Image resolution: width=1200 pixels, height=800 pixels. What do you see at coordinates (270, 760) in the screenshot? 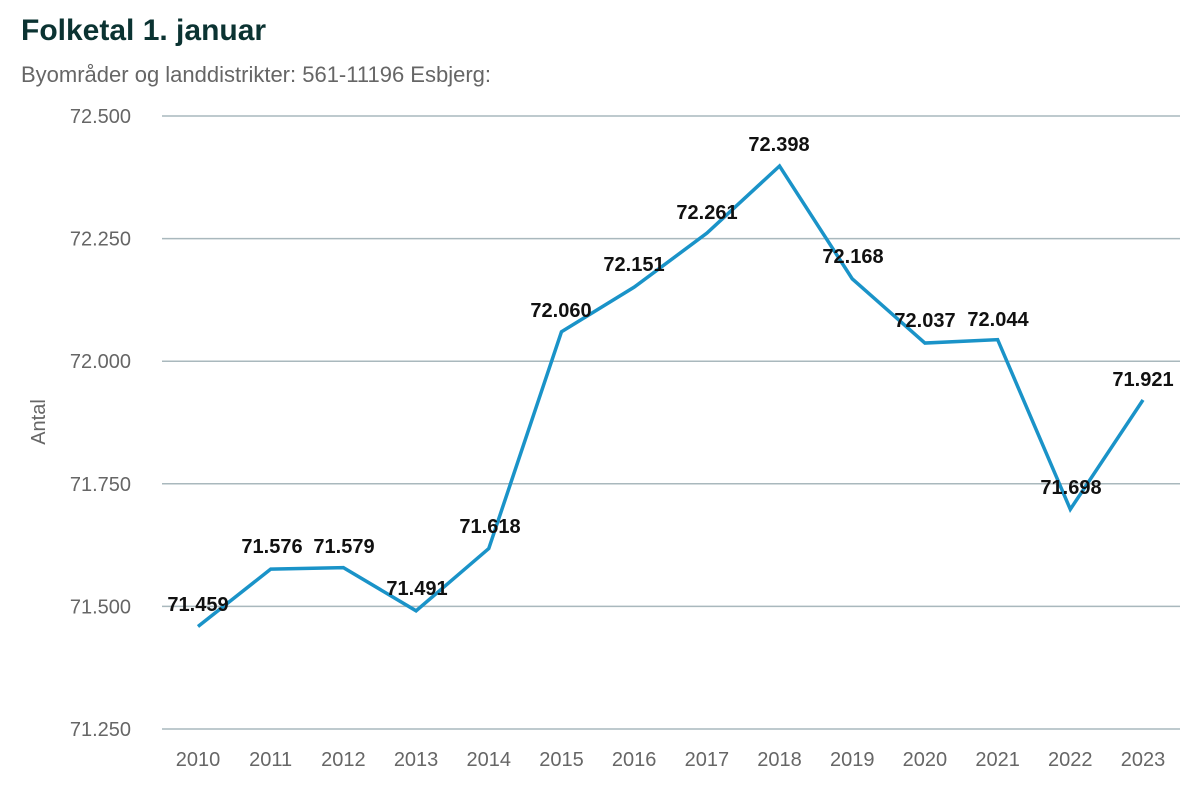
I see `x-tick-label: 2011` at bounding box center [270, 760].